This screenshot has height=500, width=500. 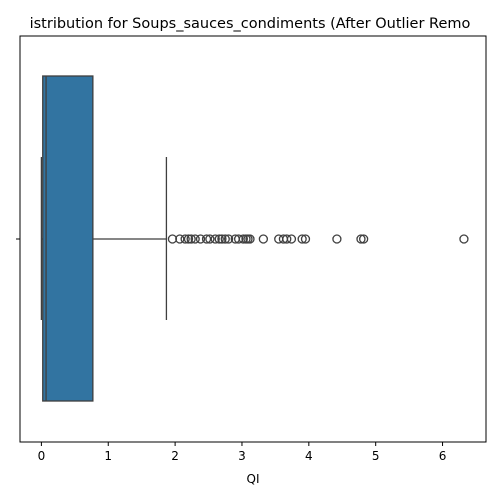 What do you see at coordinates (68, 238) in the screenshot?
I see `iqr-box` at bounding box center [68, 238].